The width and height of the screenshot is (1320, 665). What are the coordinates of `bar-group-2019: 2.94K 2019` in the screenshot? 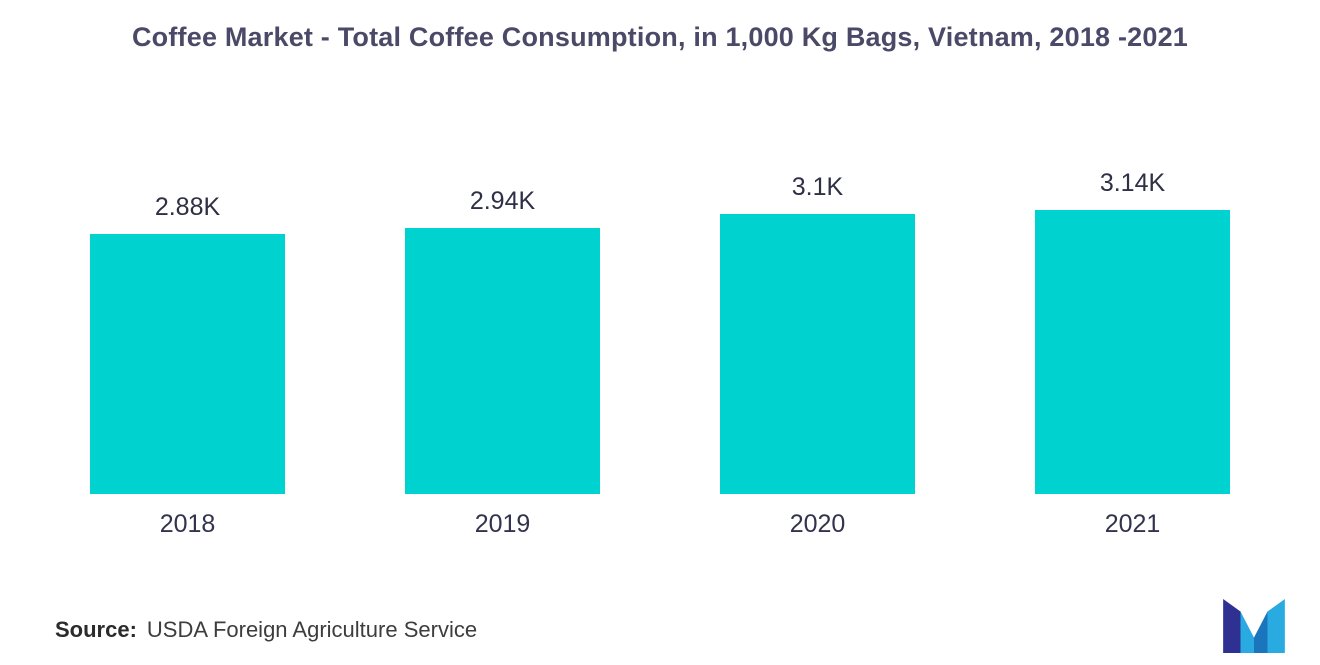 It's located at (502, 347).